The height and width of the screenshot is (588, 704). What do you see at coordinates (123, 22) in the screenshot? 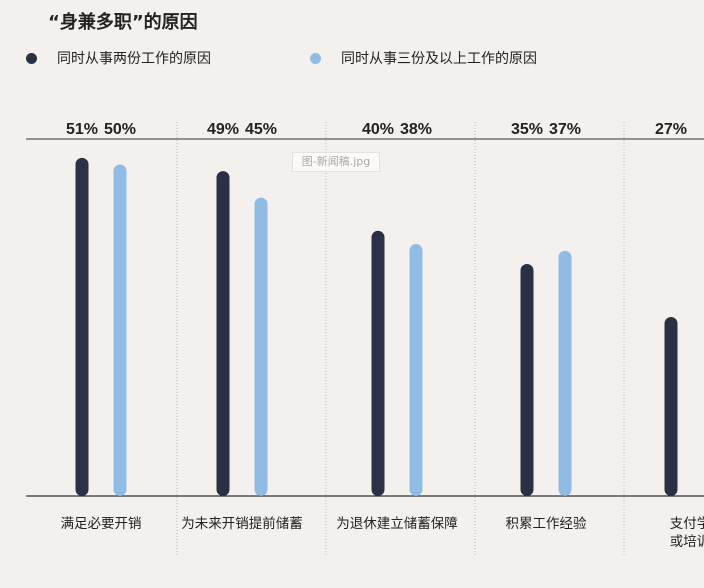
I see `chart-title: “身兼多职”的原因` at bounding box center [123, 22].